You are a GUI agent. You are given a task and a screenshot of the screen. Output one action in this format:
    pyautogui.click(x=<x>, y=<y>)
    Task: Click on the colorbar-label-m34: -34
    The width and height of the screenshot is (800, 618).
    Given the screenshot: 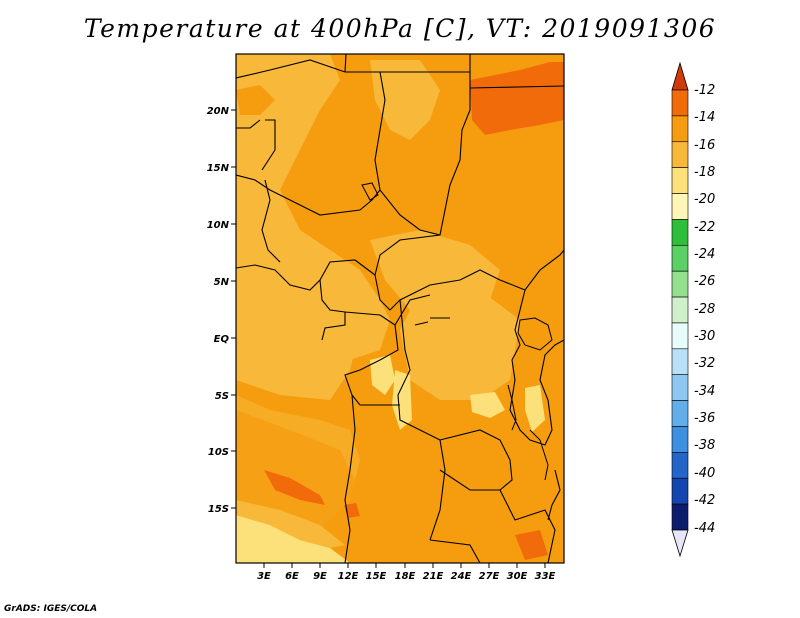 What is the action you would take?
    pyautogui.click(x=704, y=391)
    